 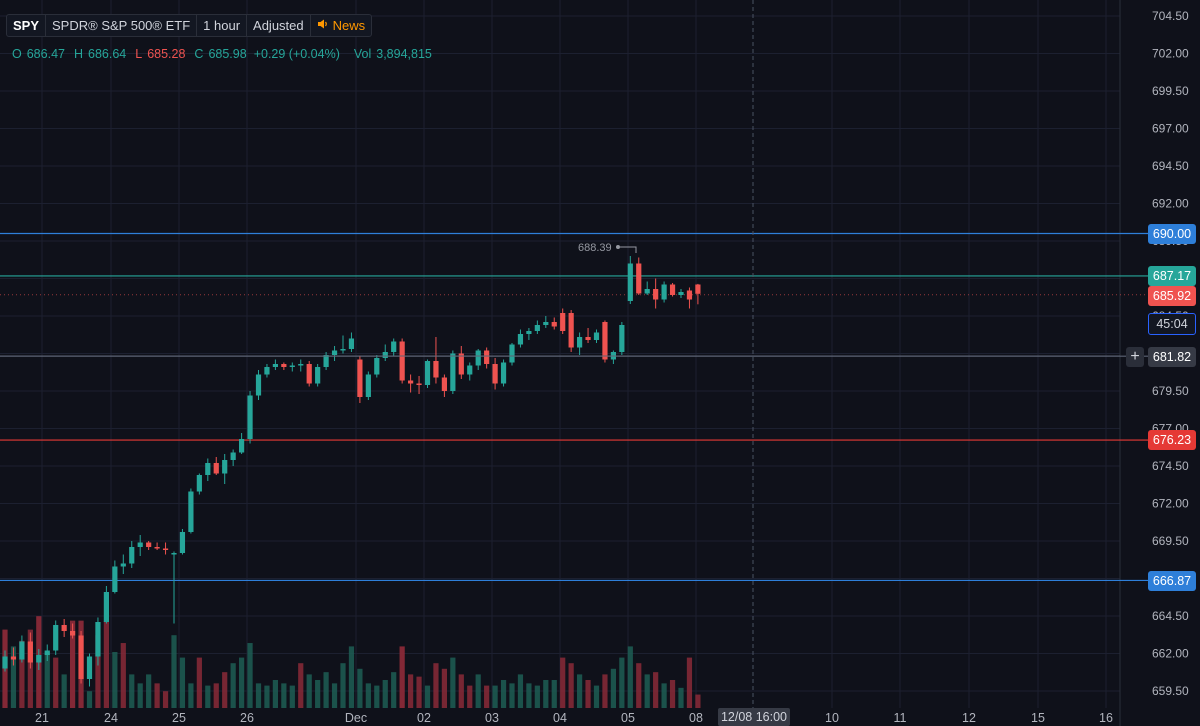 What do you see at coordinates (222, 25) in the screenshot?
I see `interval-button: 1 hour` at bounding box center [222, 25].